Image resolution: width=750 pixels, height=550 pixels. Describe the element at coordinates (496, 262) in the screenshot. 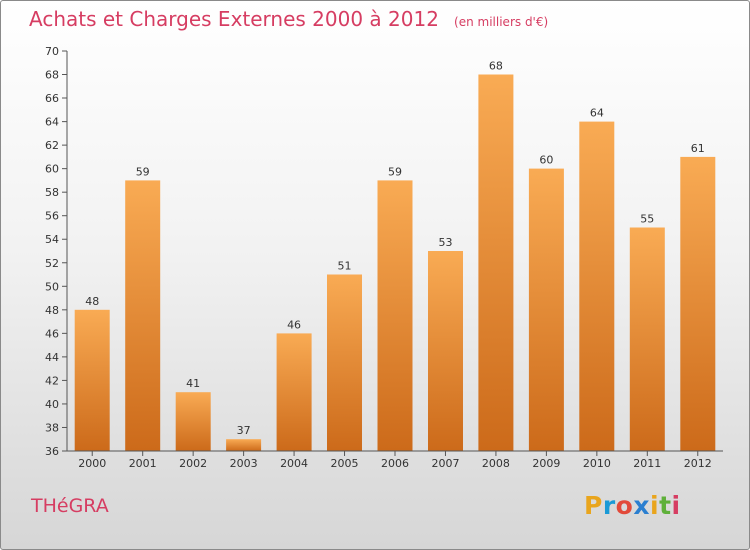

I see `bar-2008` at that location.